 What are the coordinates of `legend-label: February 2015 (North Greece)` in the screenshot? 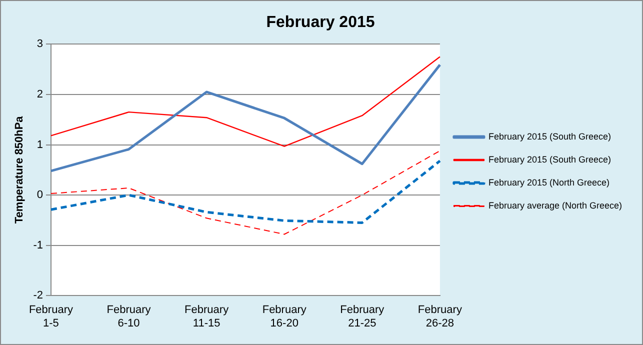 It's located at (549, 182).